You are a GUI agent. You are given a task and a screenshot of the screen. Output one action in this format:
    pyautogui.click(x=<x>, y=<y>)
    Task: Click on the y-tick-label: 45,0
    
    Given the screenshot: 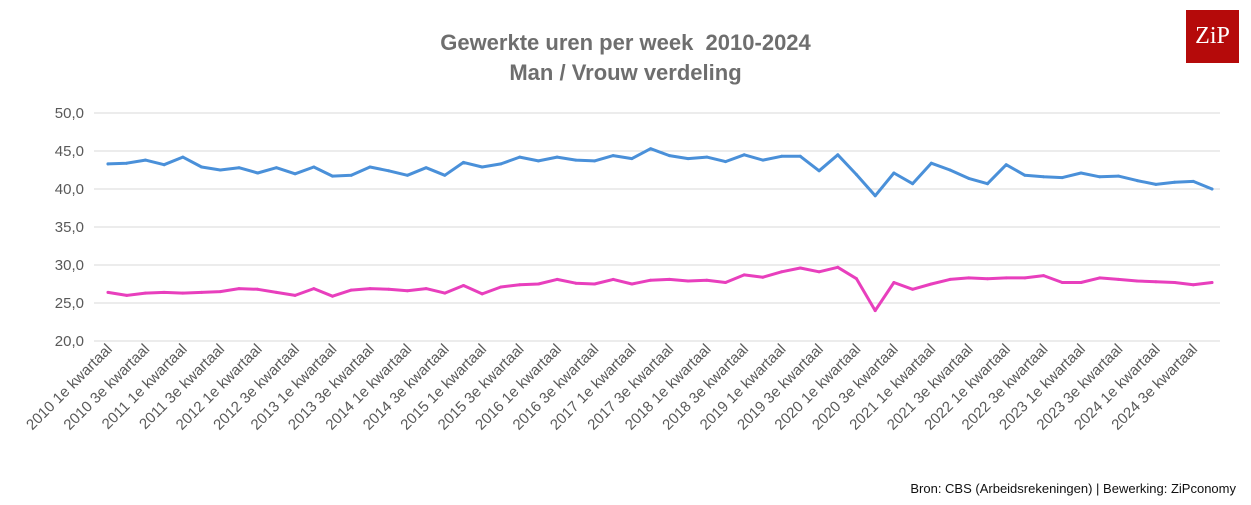 What is the action you would take?
    pyautogui.click(x=69, y=151)
    